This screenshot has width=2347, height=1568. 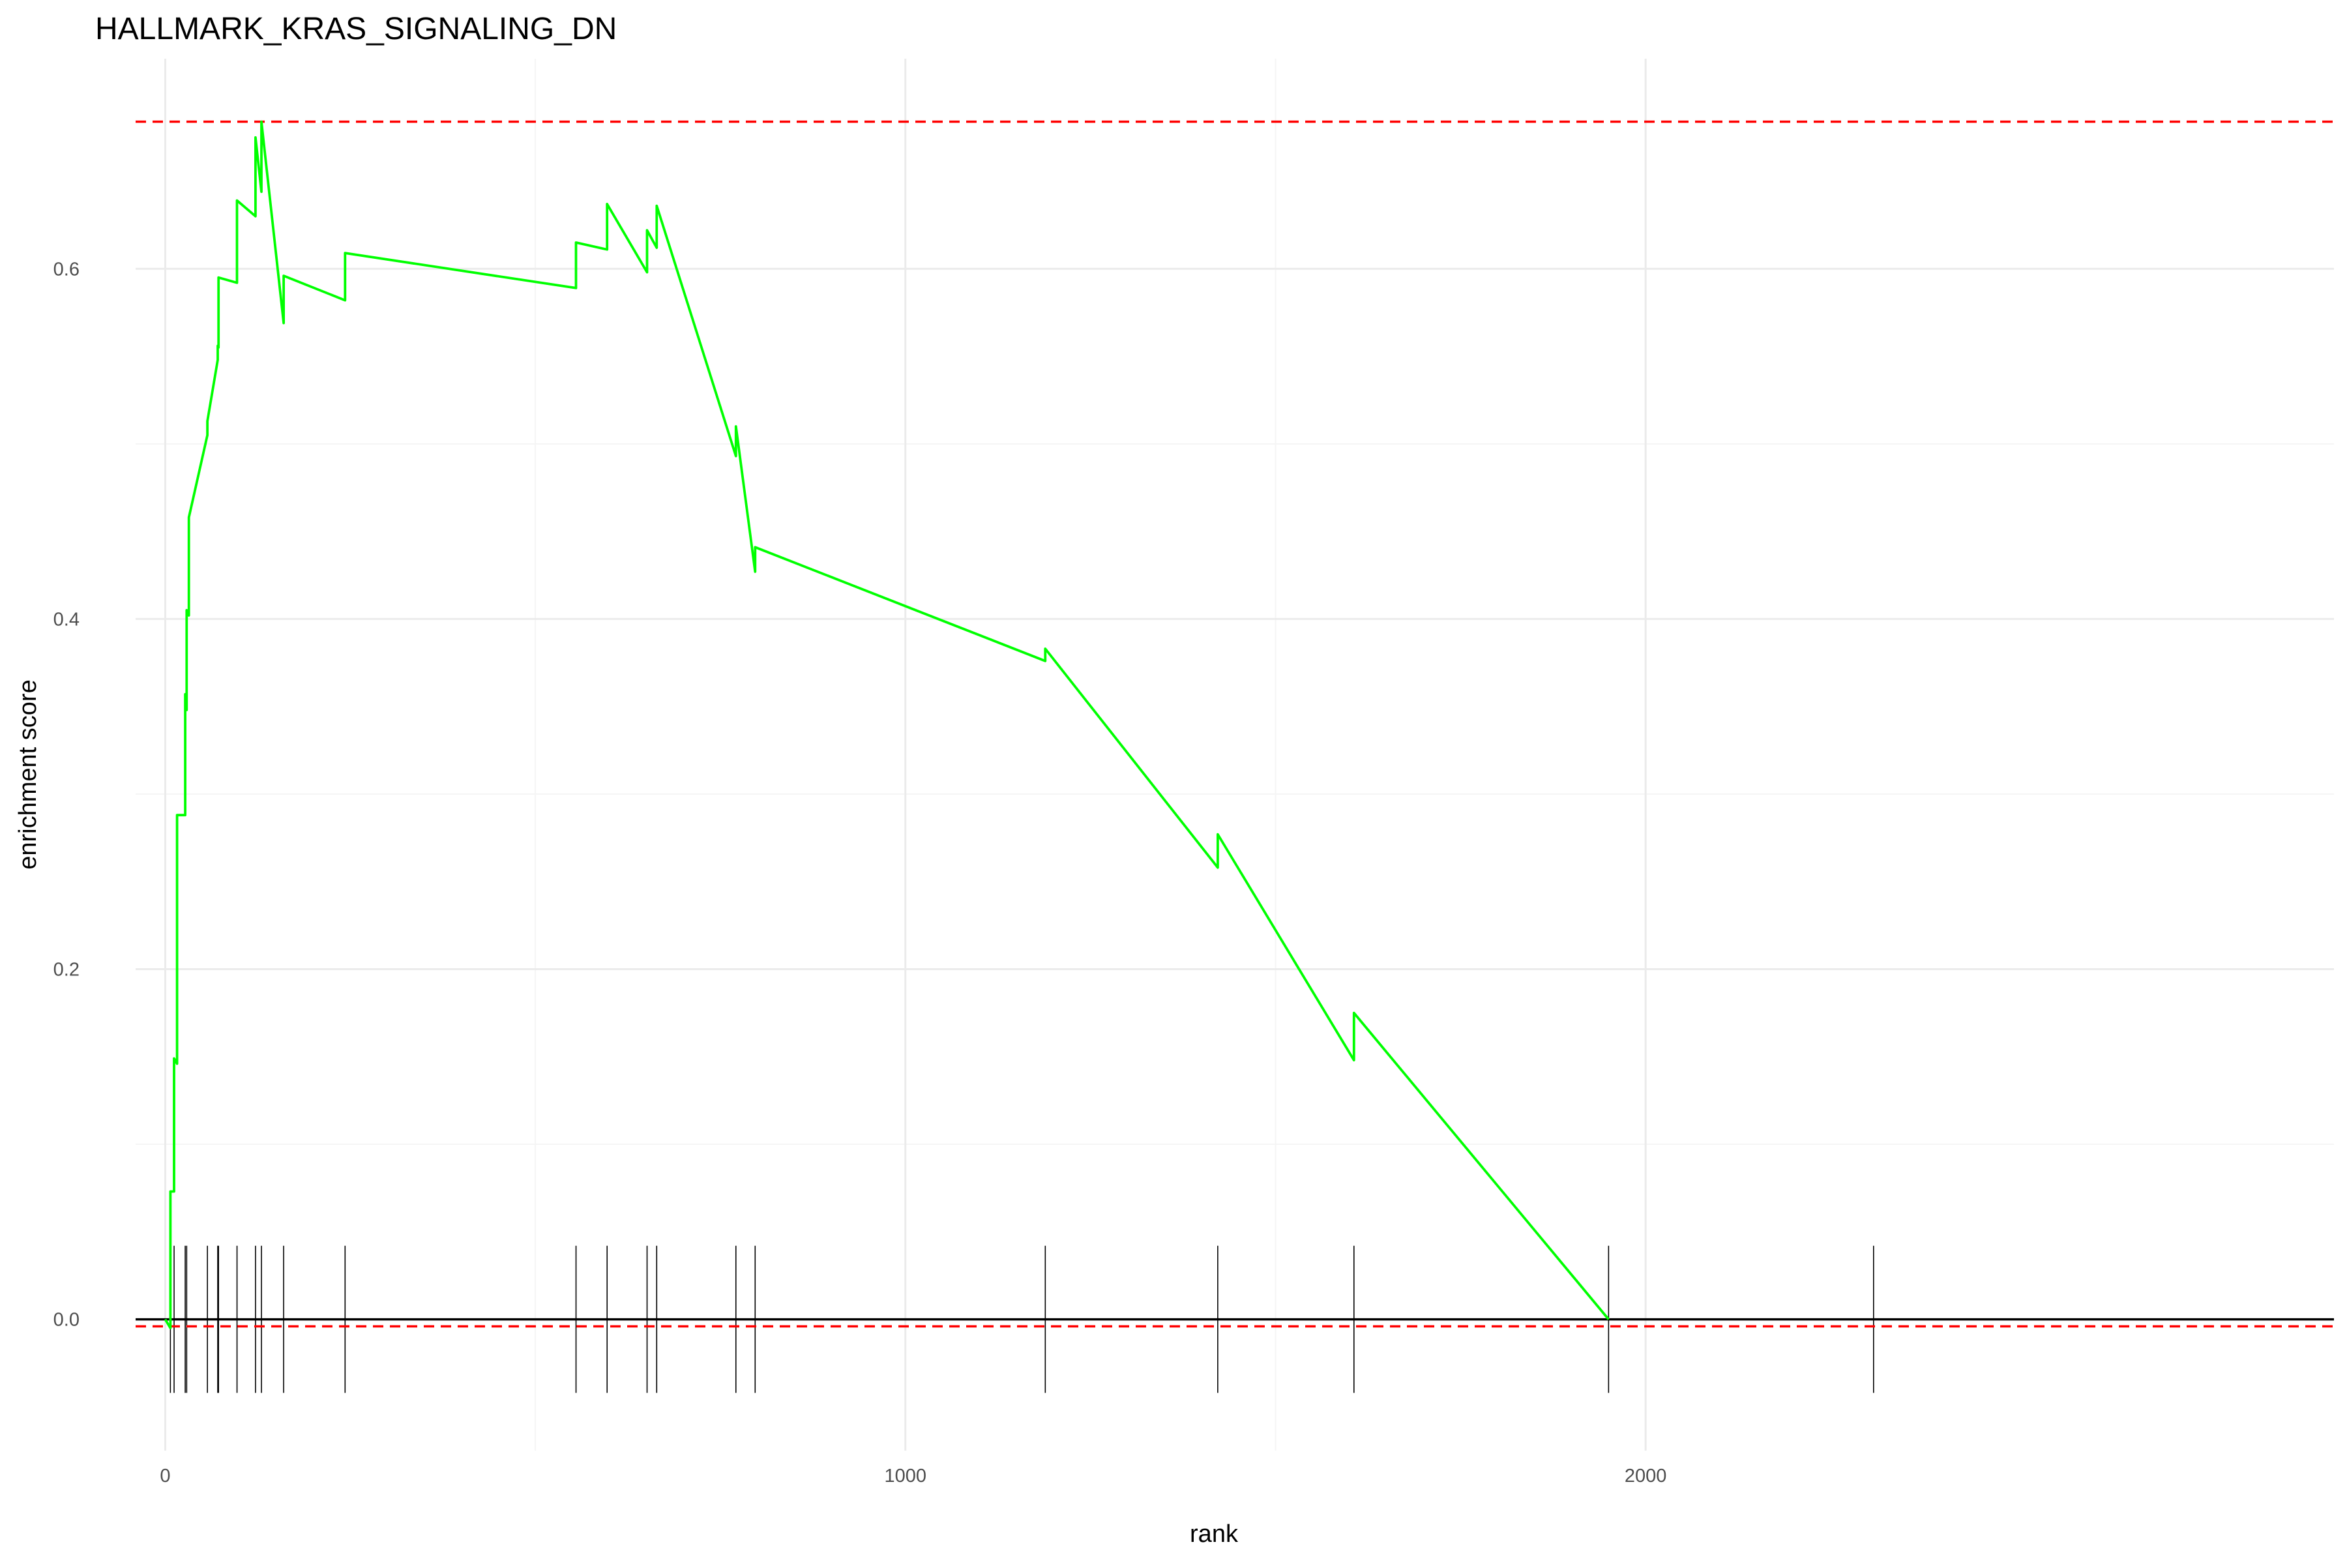 What do you see at coordinates (906, 1476) in the screenshot?
I see `x-tick-label: 1000` at bounding box center [906, 1476].